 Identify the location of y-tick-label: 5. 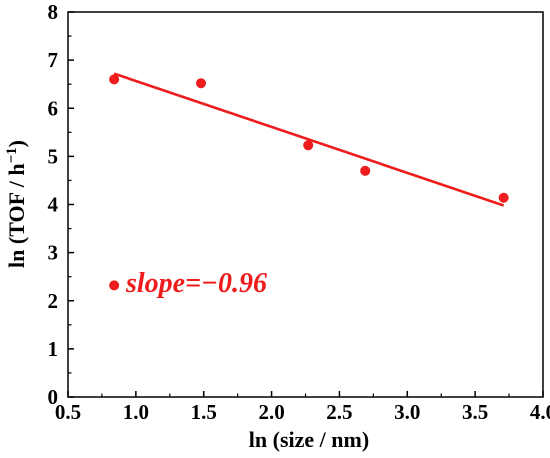
(53, 156).